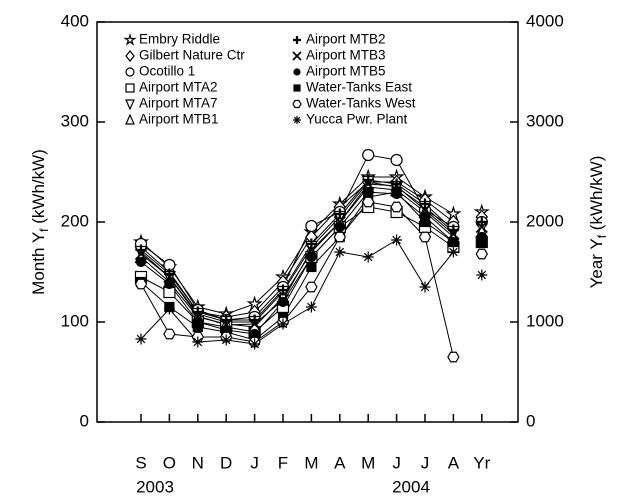 This screenshot has height=500, width=623. What do you see at coordinates (346, 71) in the screenshot?
I see `legend-label: Airport MTB5` at bounding box center [346, 71].